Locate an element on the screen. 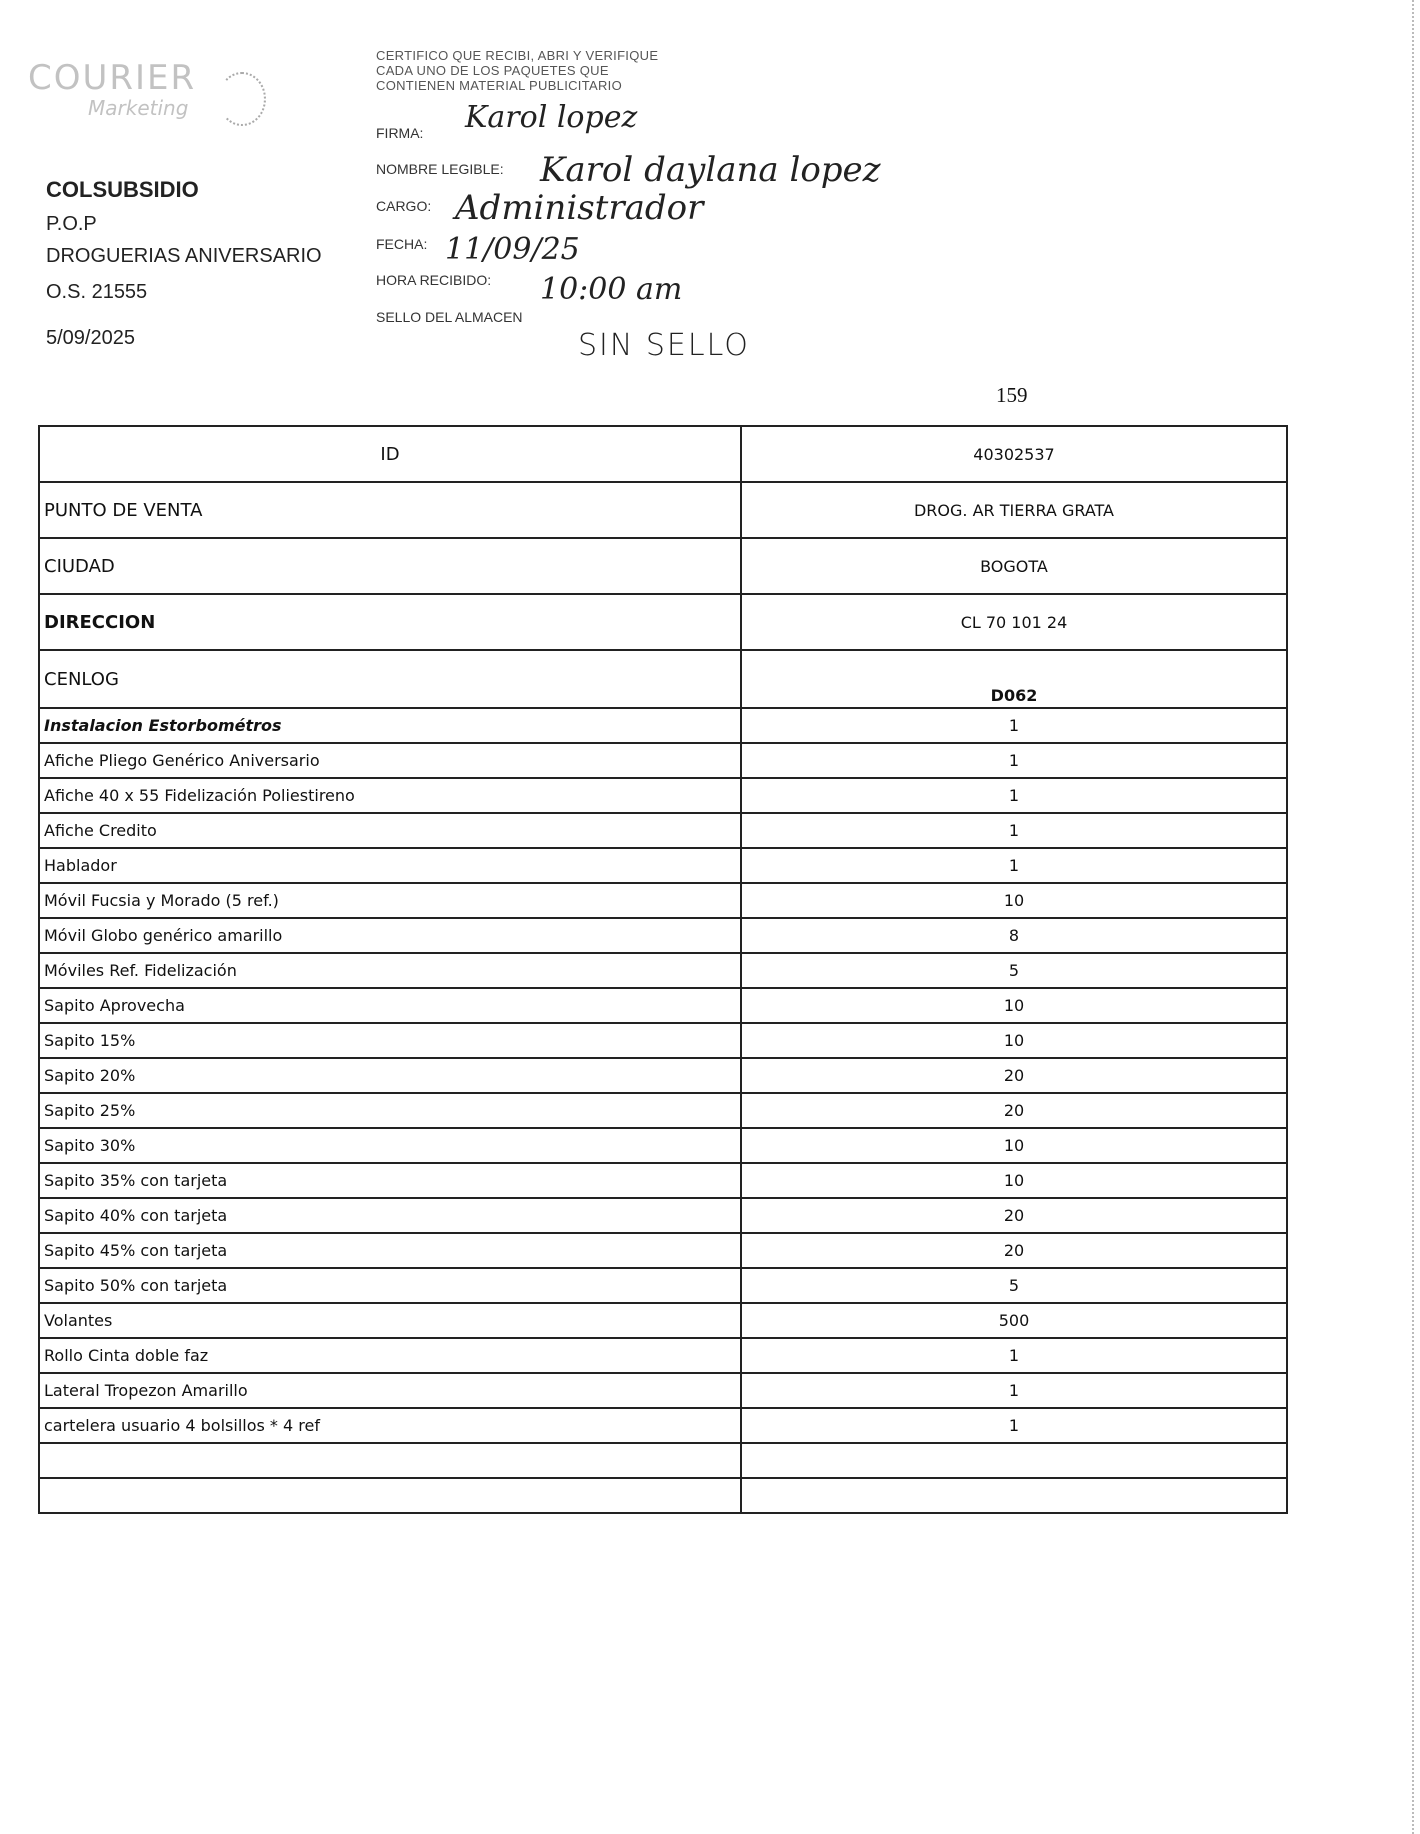  table-row: Sapito 40% con tarjeta 20 is located at coordinates (663, 1215).